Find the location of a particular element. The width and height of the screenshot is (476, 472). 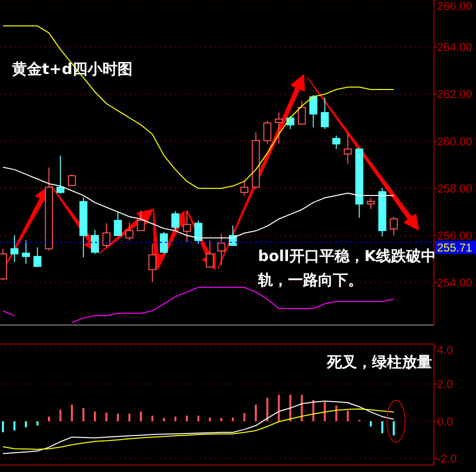

y-tick-label: 0.0 is located at coordinates (445, 422).